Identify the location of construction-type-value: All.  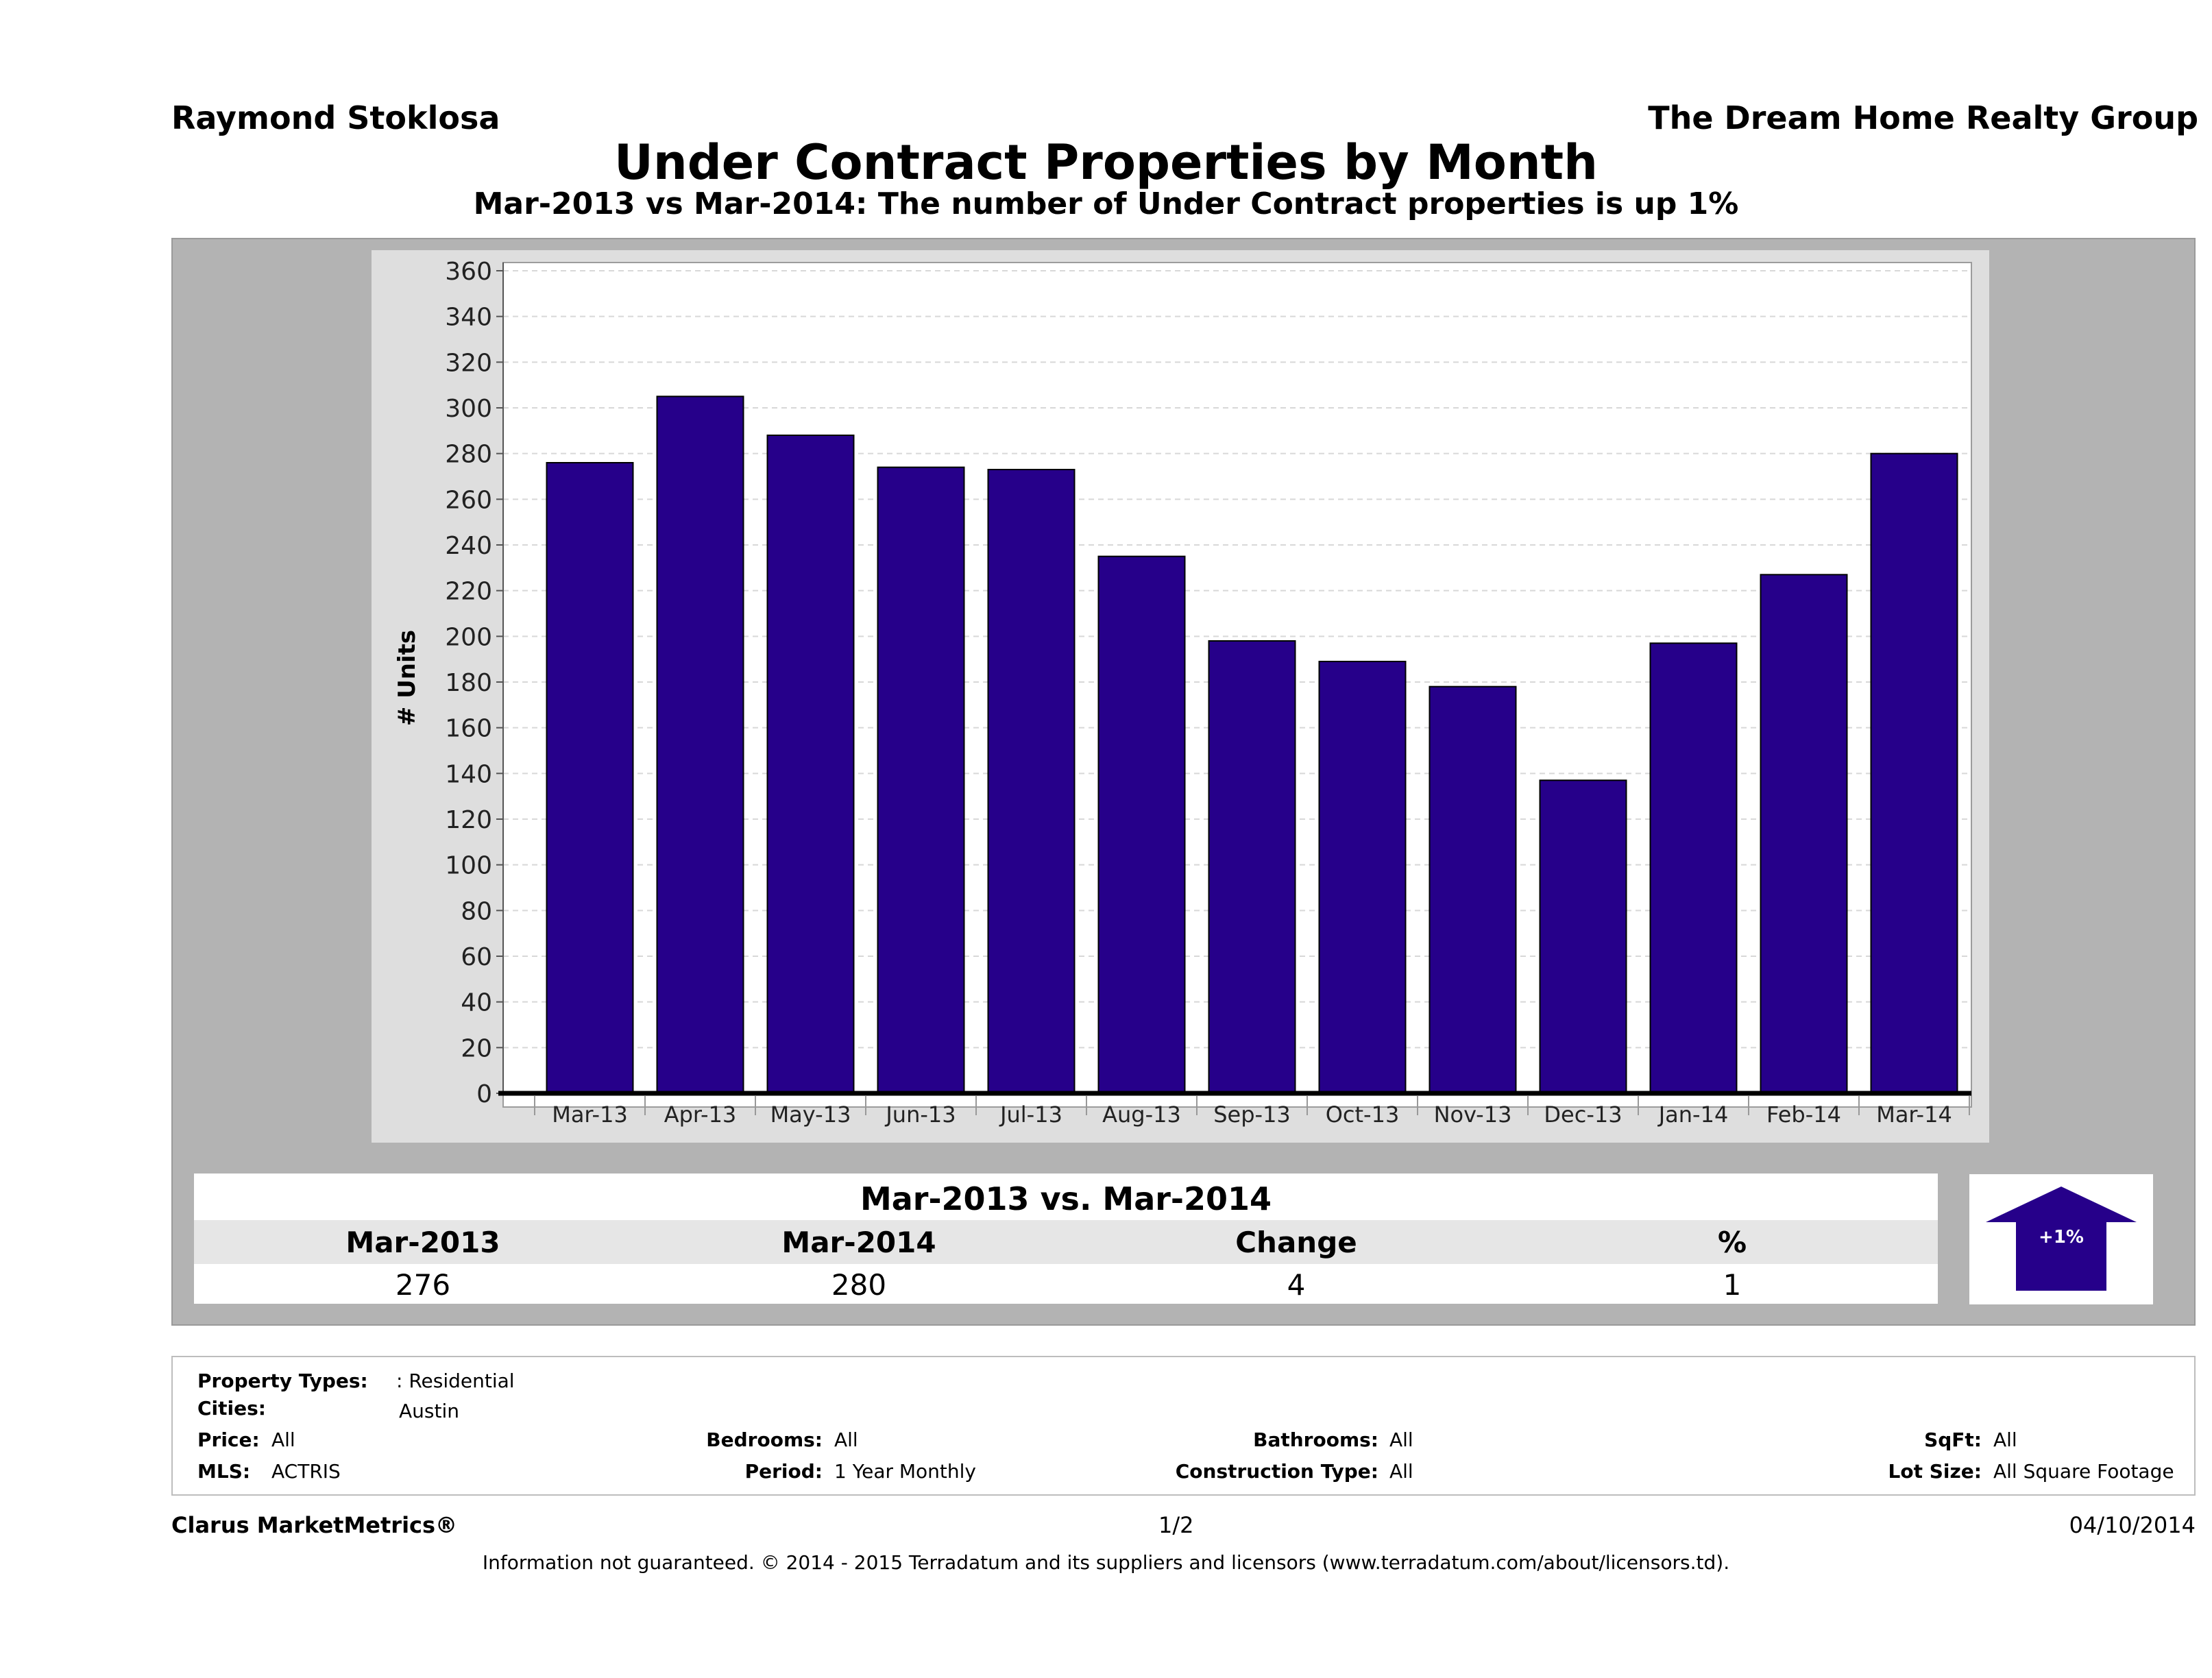
(1401, 1471).